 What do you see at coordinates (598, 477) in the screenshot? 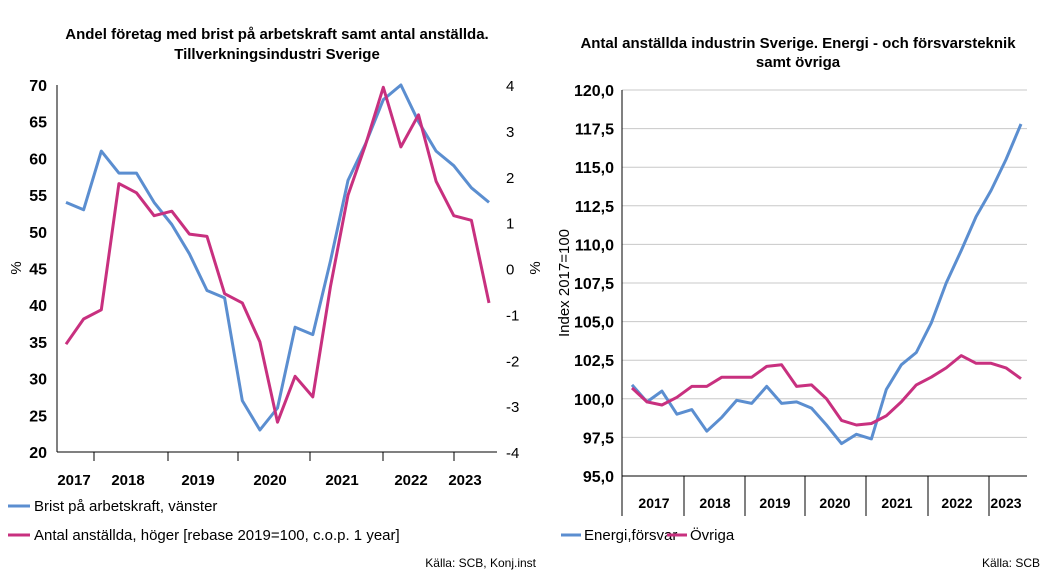
I see `right-chart-y-tick-label: 95,0` at bounding box center [598, 477].